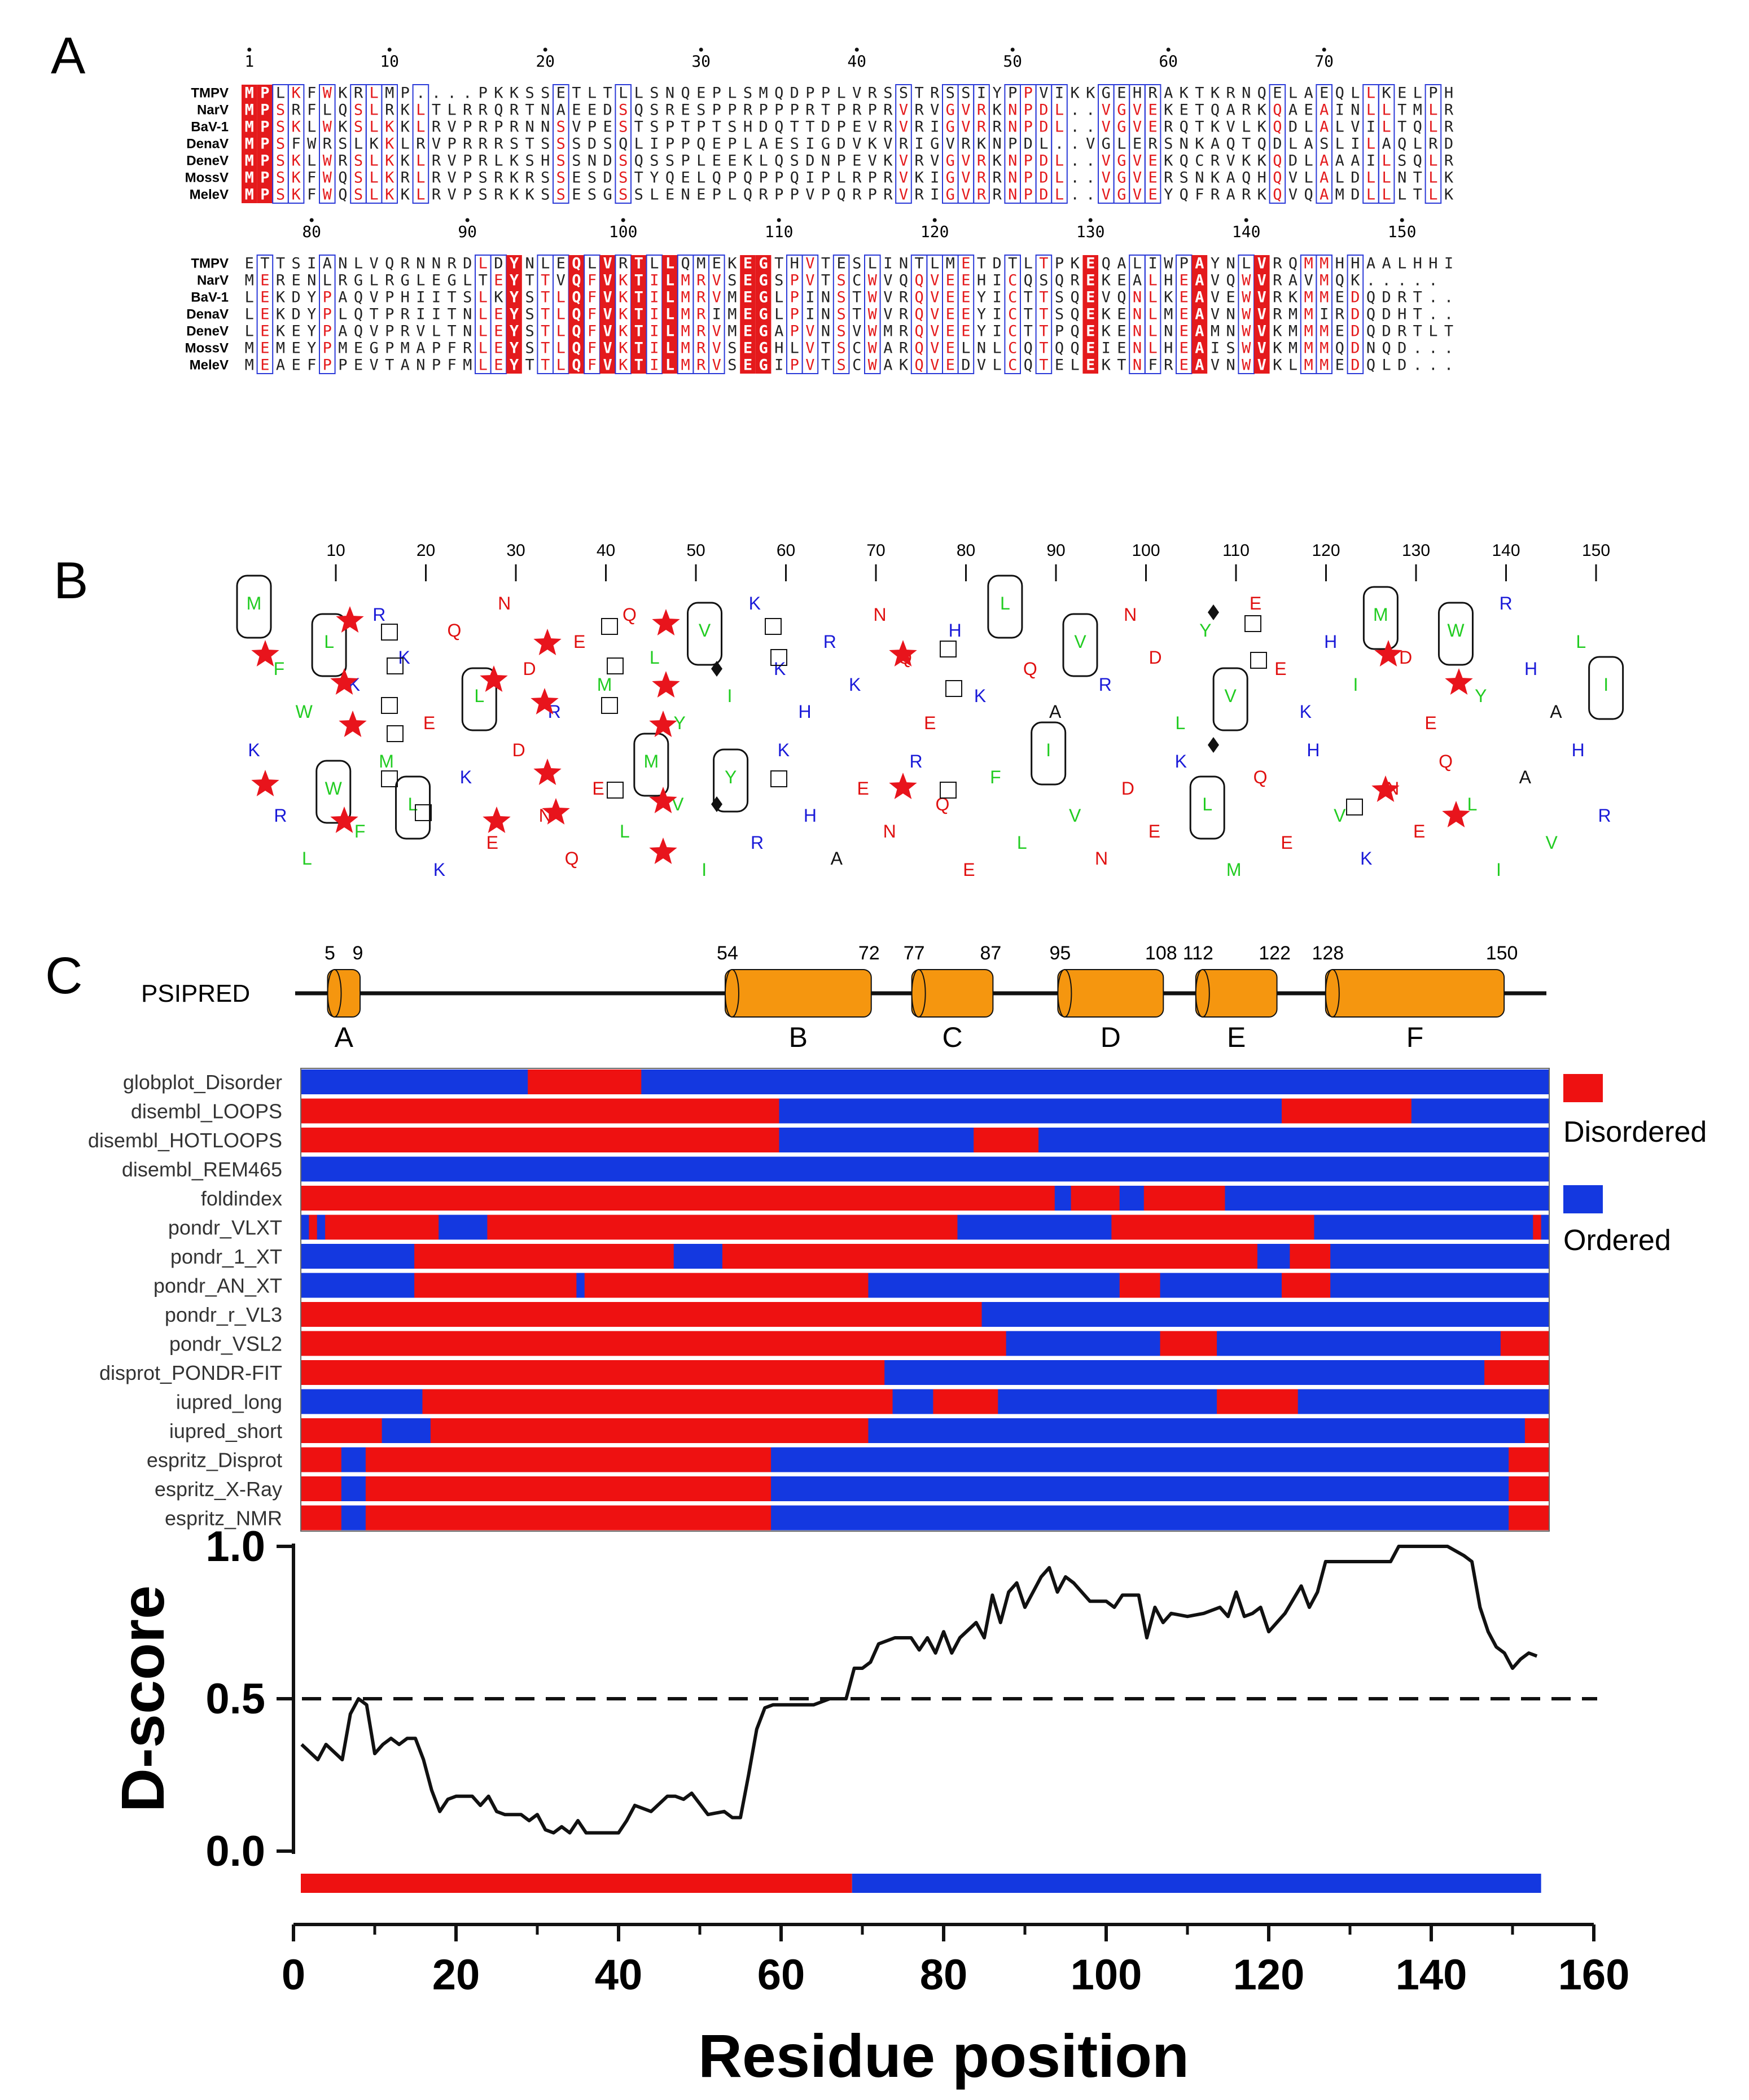 This screenshot has height=2100, width=1749. I want to click on alignment-residue: H, so click(1261, 177).